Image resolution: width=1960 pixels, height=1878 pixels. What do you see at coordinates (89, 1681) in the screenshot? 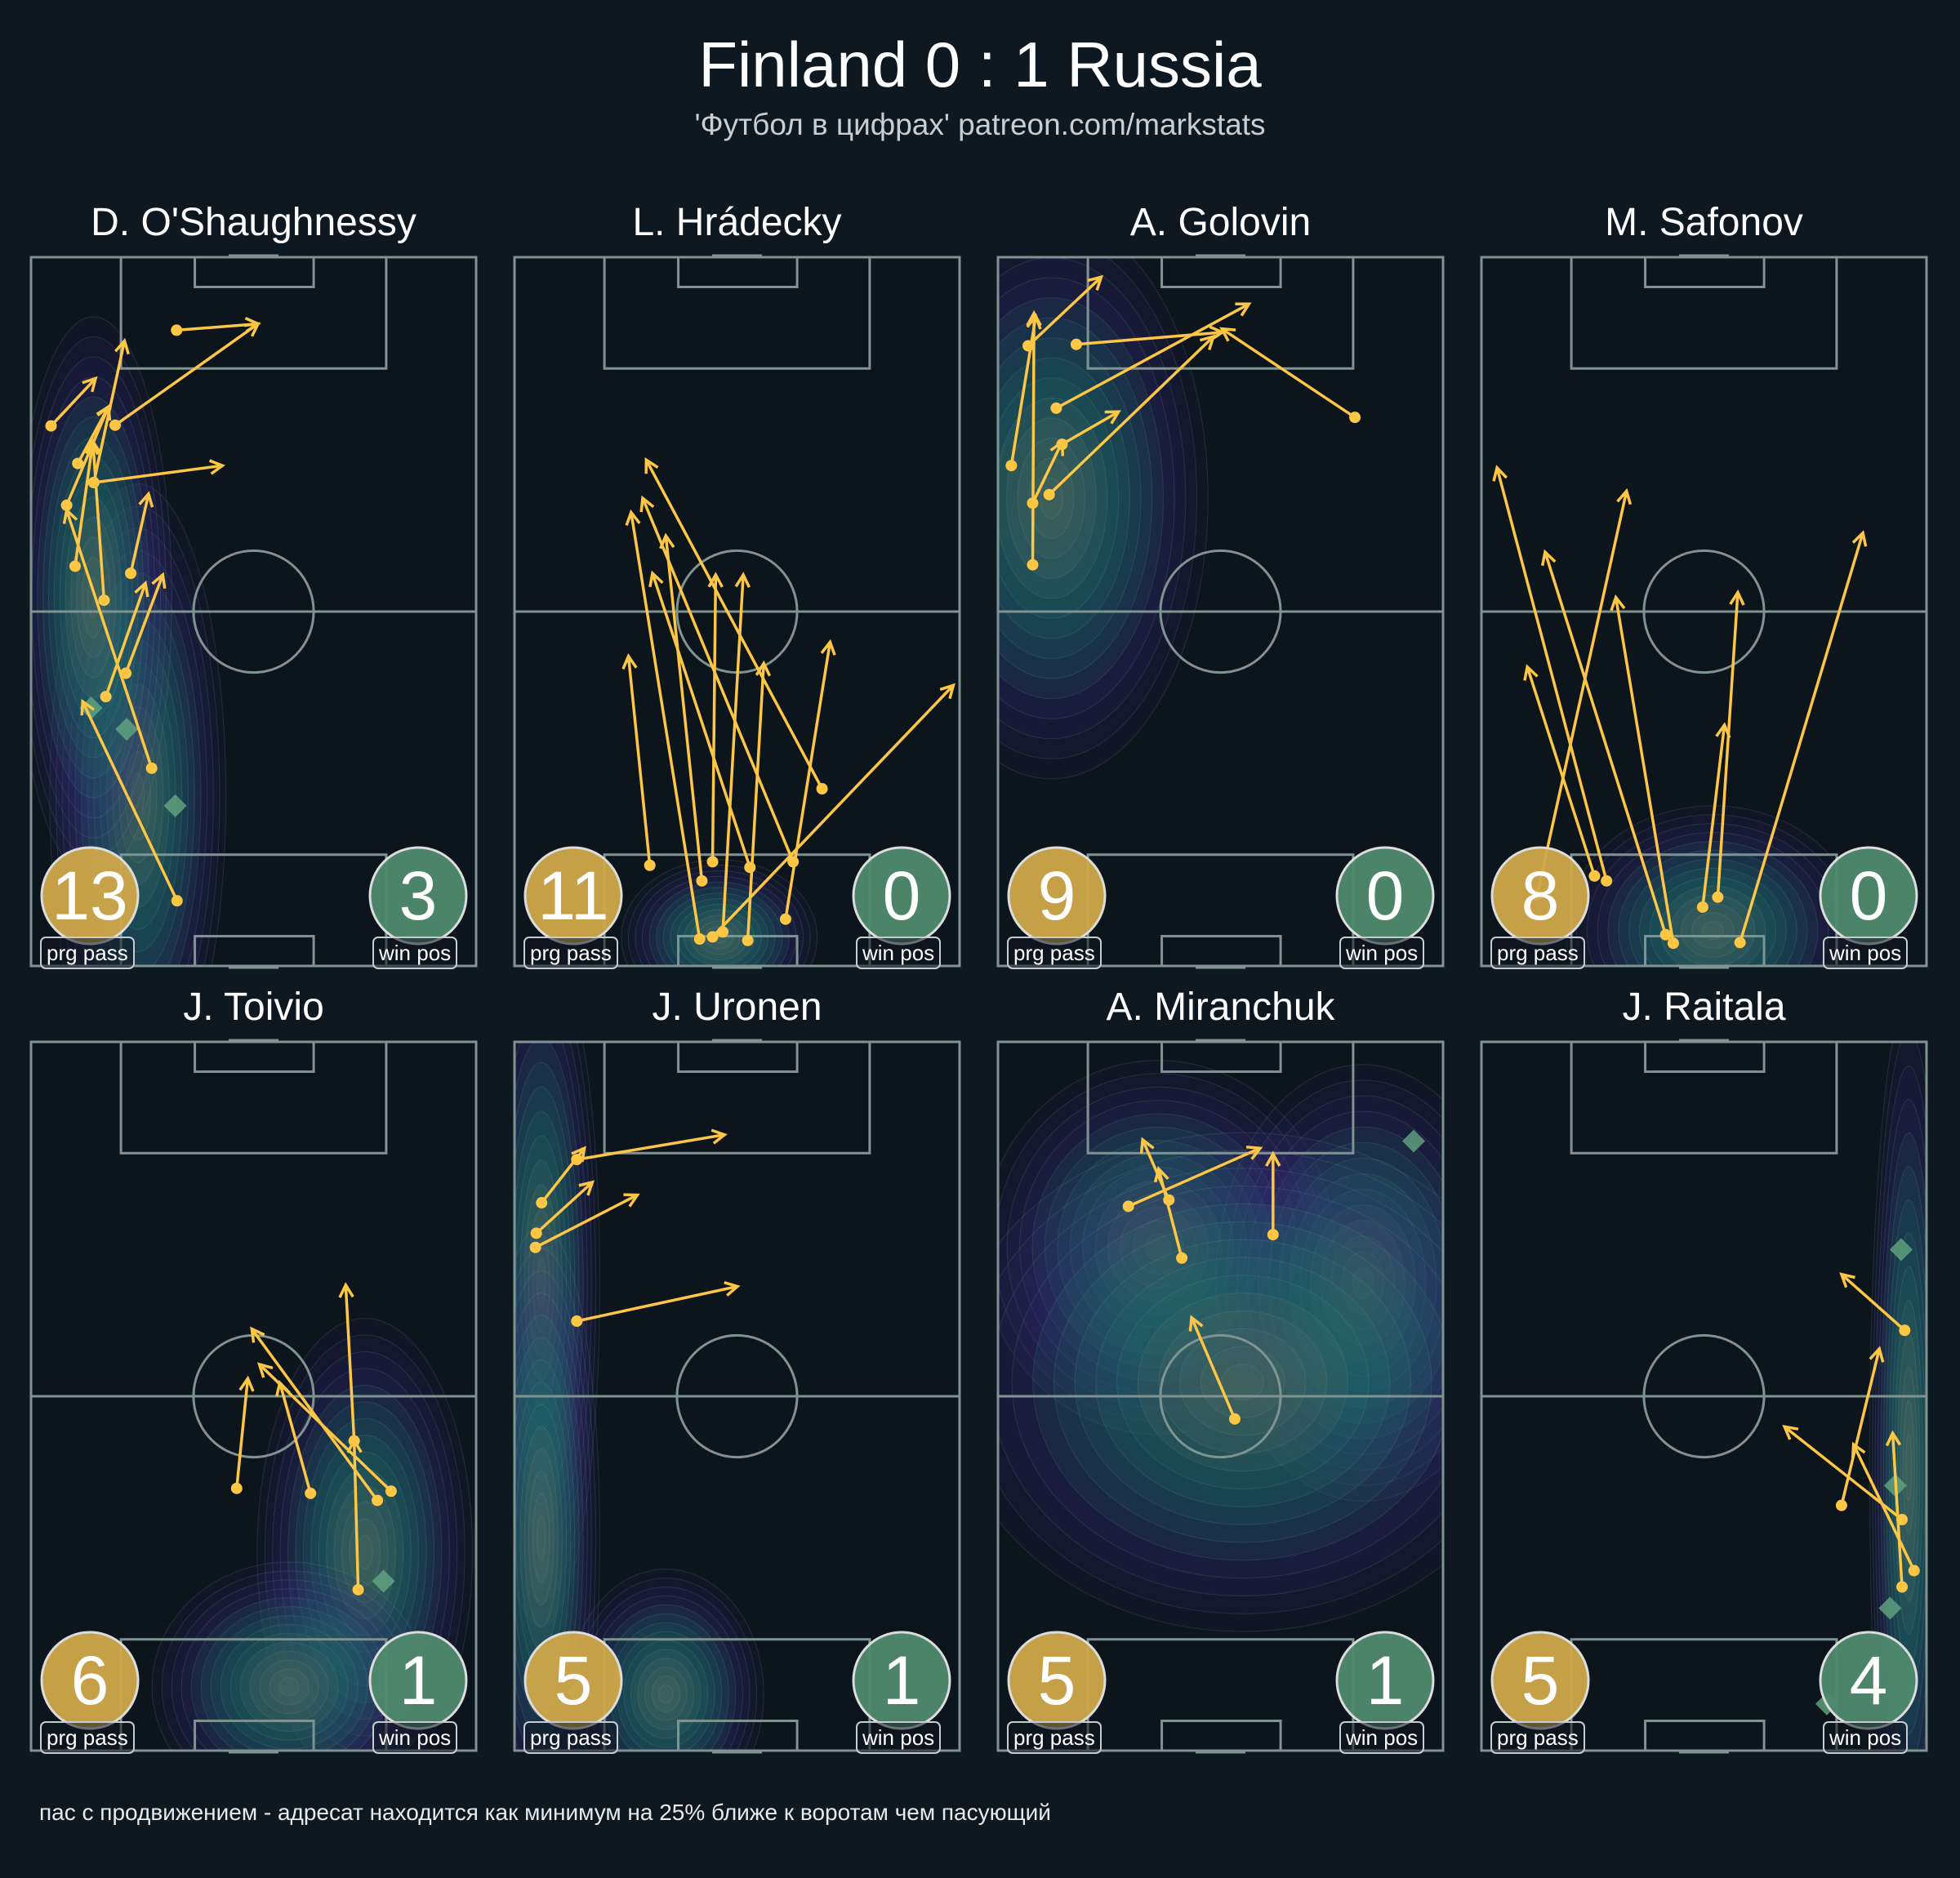
I see `prg-pass-count: 6` at bounding box center [89, 1681].